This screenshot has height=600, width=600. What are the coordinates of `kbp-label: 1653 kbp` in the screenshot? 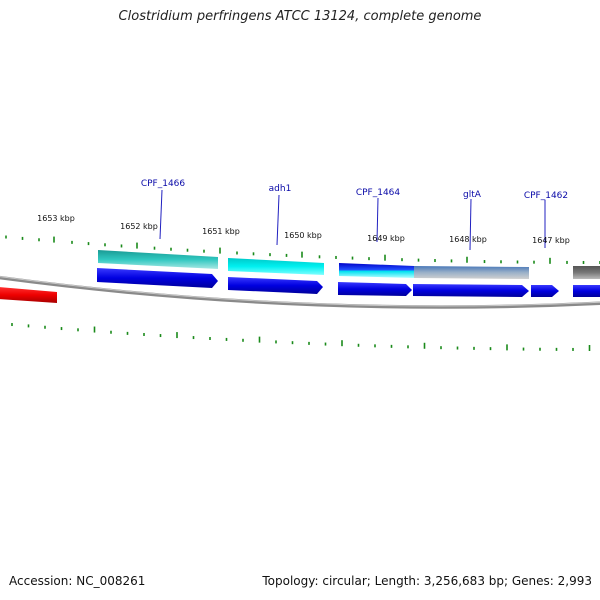 It's located at (56, 218).